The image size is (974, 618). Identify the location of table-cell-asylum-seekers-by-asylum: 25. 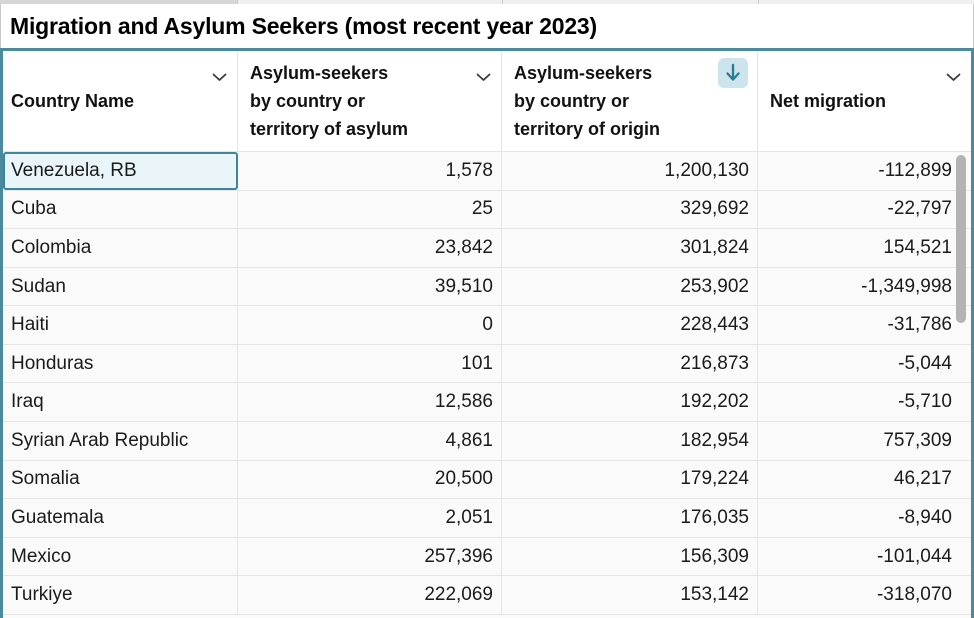
(370, 209).